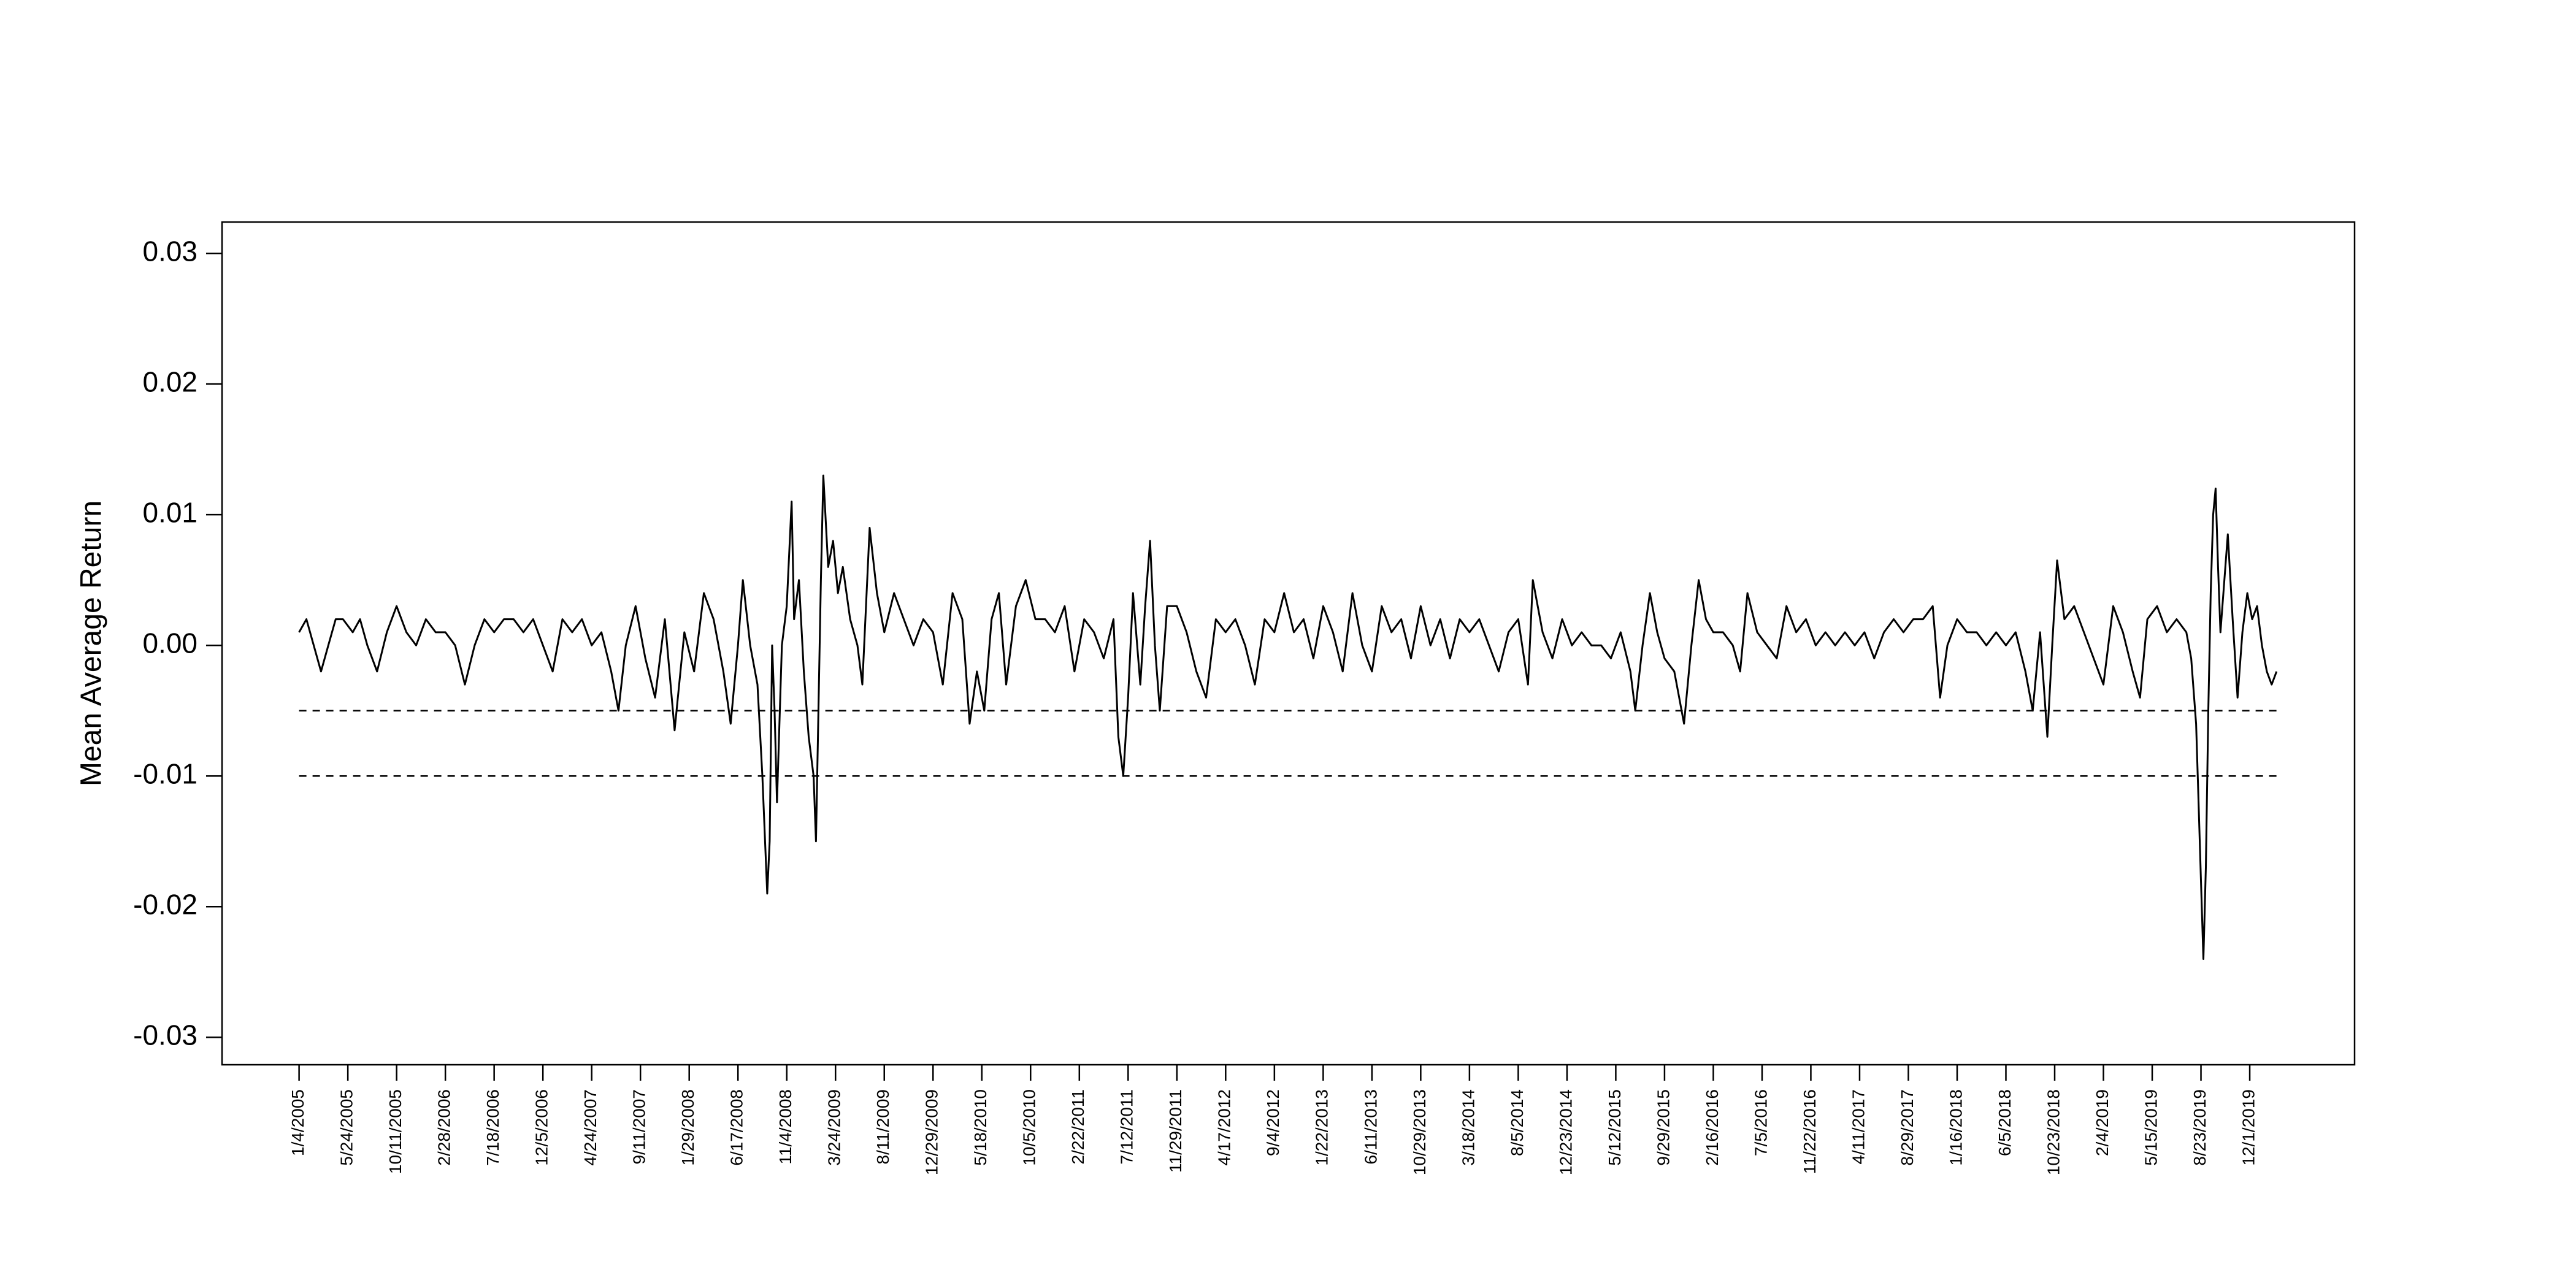  What do you see at coordinates (1419, 1132) in the screenshot?
I see `x-tick-label: 10/29/2013` at bounding box center [1419, 1132].